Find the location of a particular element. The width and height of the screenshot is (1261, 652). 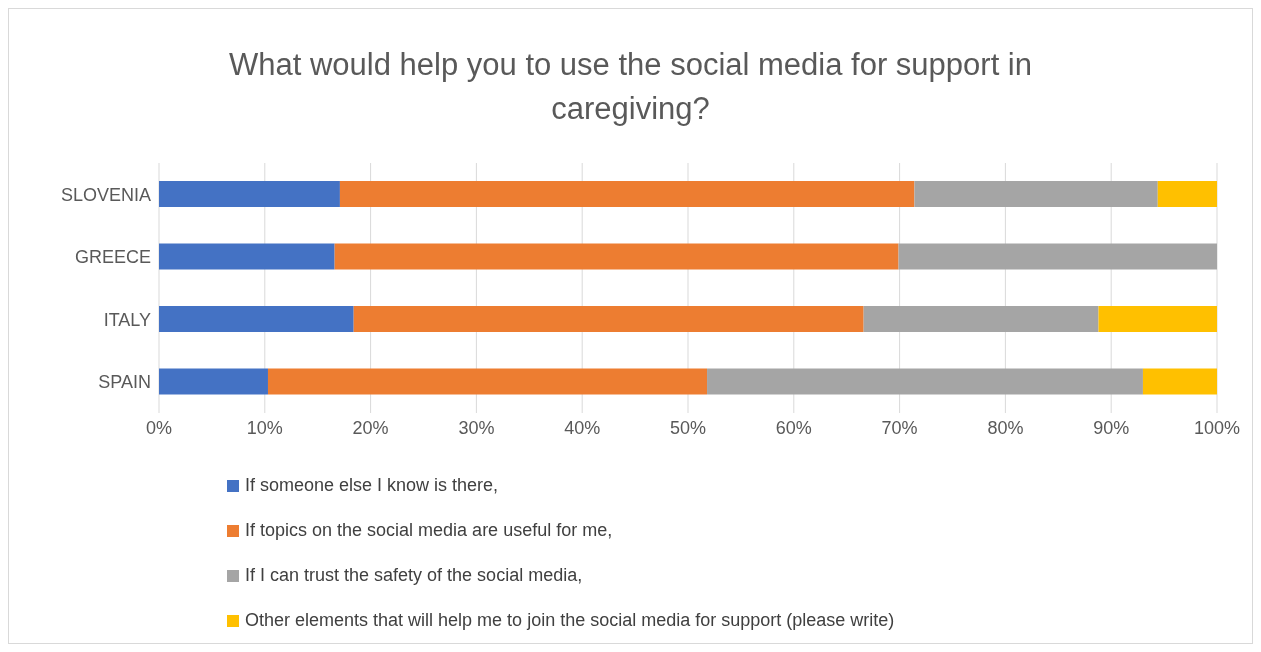

x-tick-label: 60% is located at coordinates (793, 427).